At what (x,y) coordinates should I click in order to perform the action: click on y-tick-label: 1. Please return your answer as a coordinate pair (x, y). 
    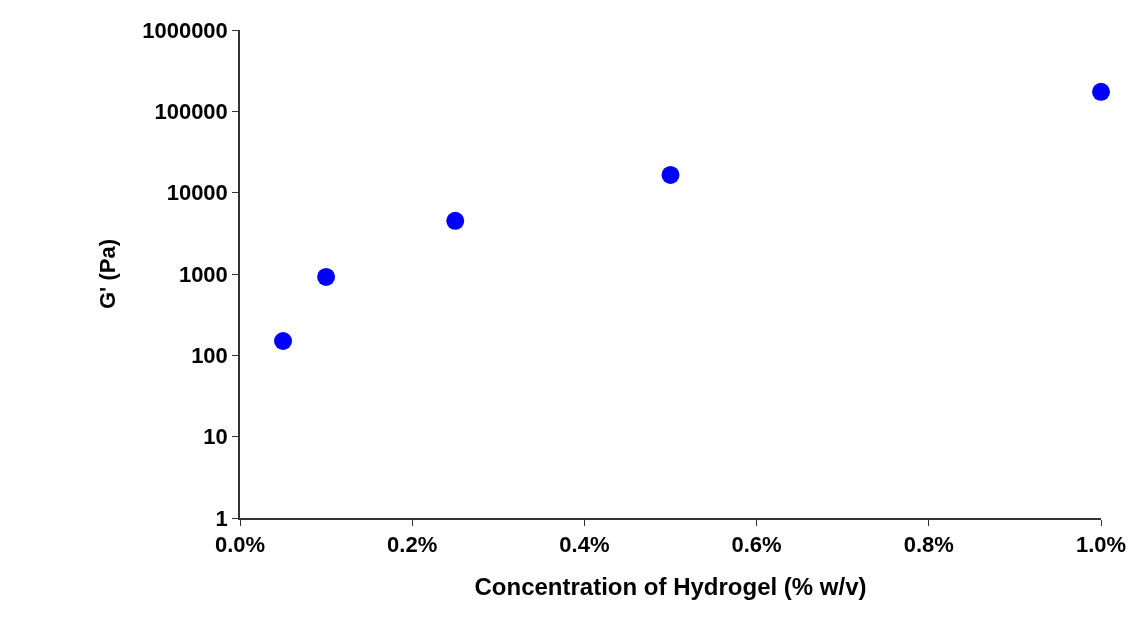
    Looking at the image, I should click on (221, 518).